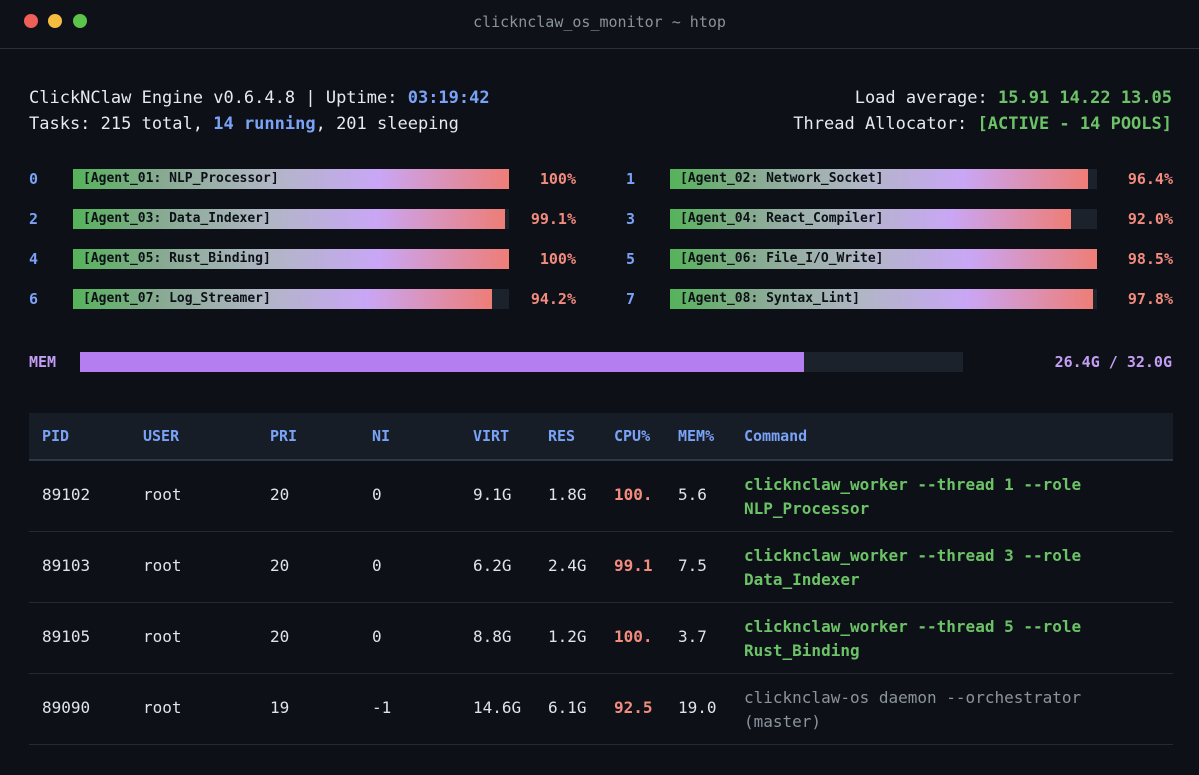 Image resolution: width=1199 pixels, height=775 pixels. I want to click on minimize-window-button, so click(55, 21).